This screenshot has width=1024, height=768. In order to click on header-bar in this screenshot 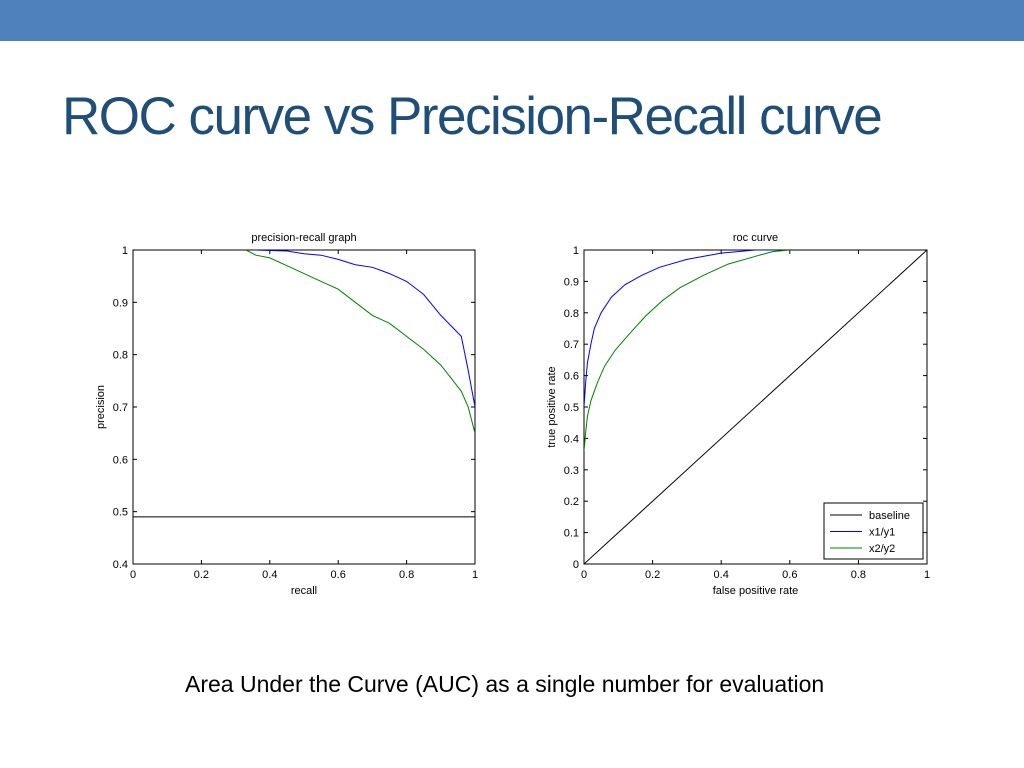, I will do `click(512, 20)`.